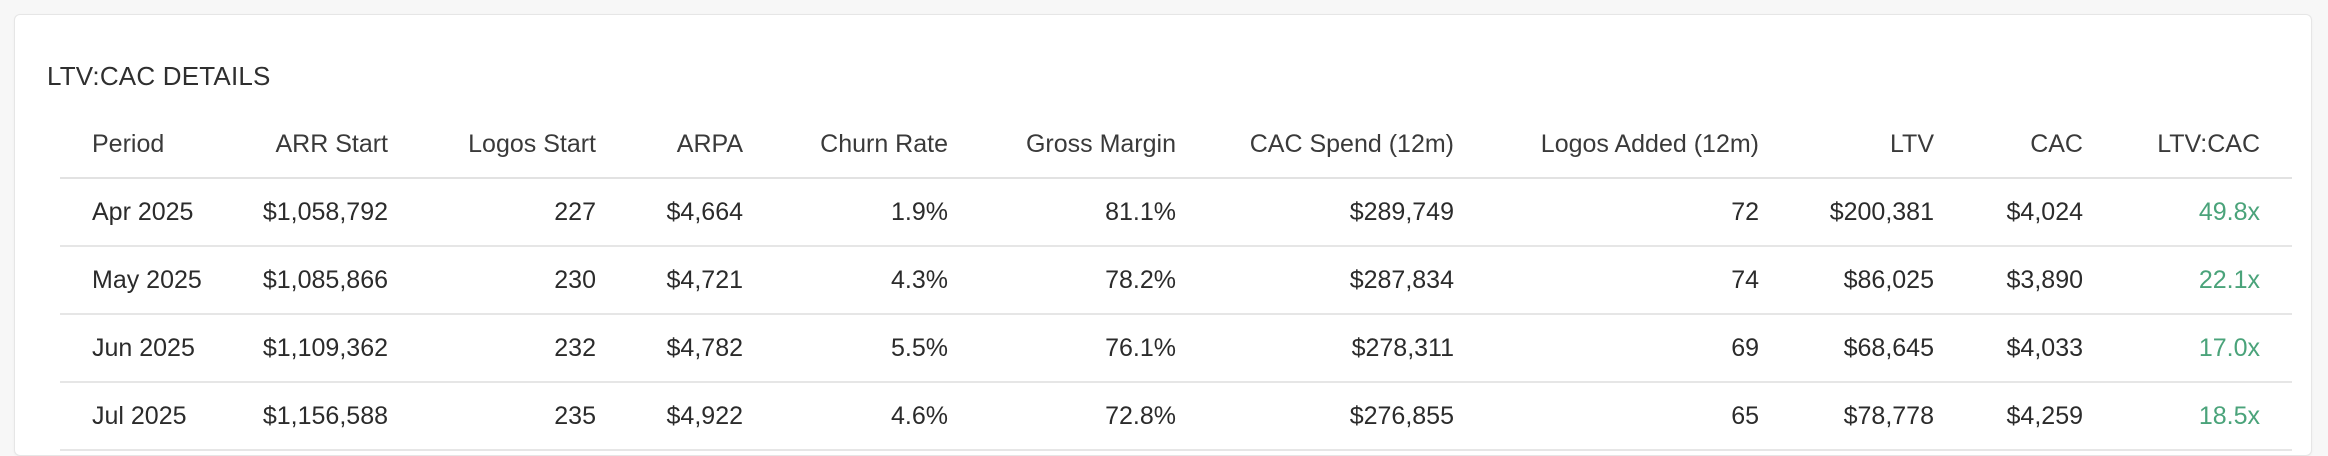  Describe the element at coordinates (2203, 348) in the screenshot. I see `cell-ltv-cac: 17.0x` at that location.